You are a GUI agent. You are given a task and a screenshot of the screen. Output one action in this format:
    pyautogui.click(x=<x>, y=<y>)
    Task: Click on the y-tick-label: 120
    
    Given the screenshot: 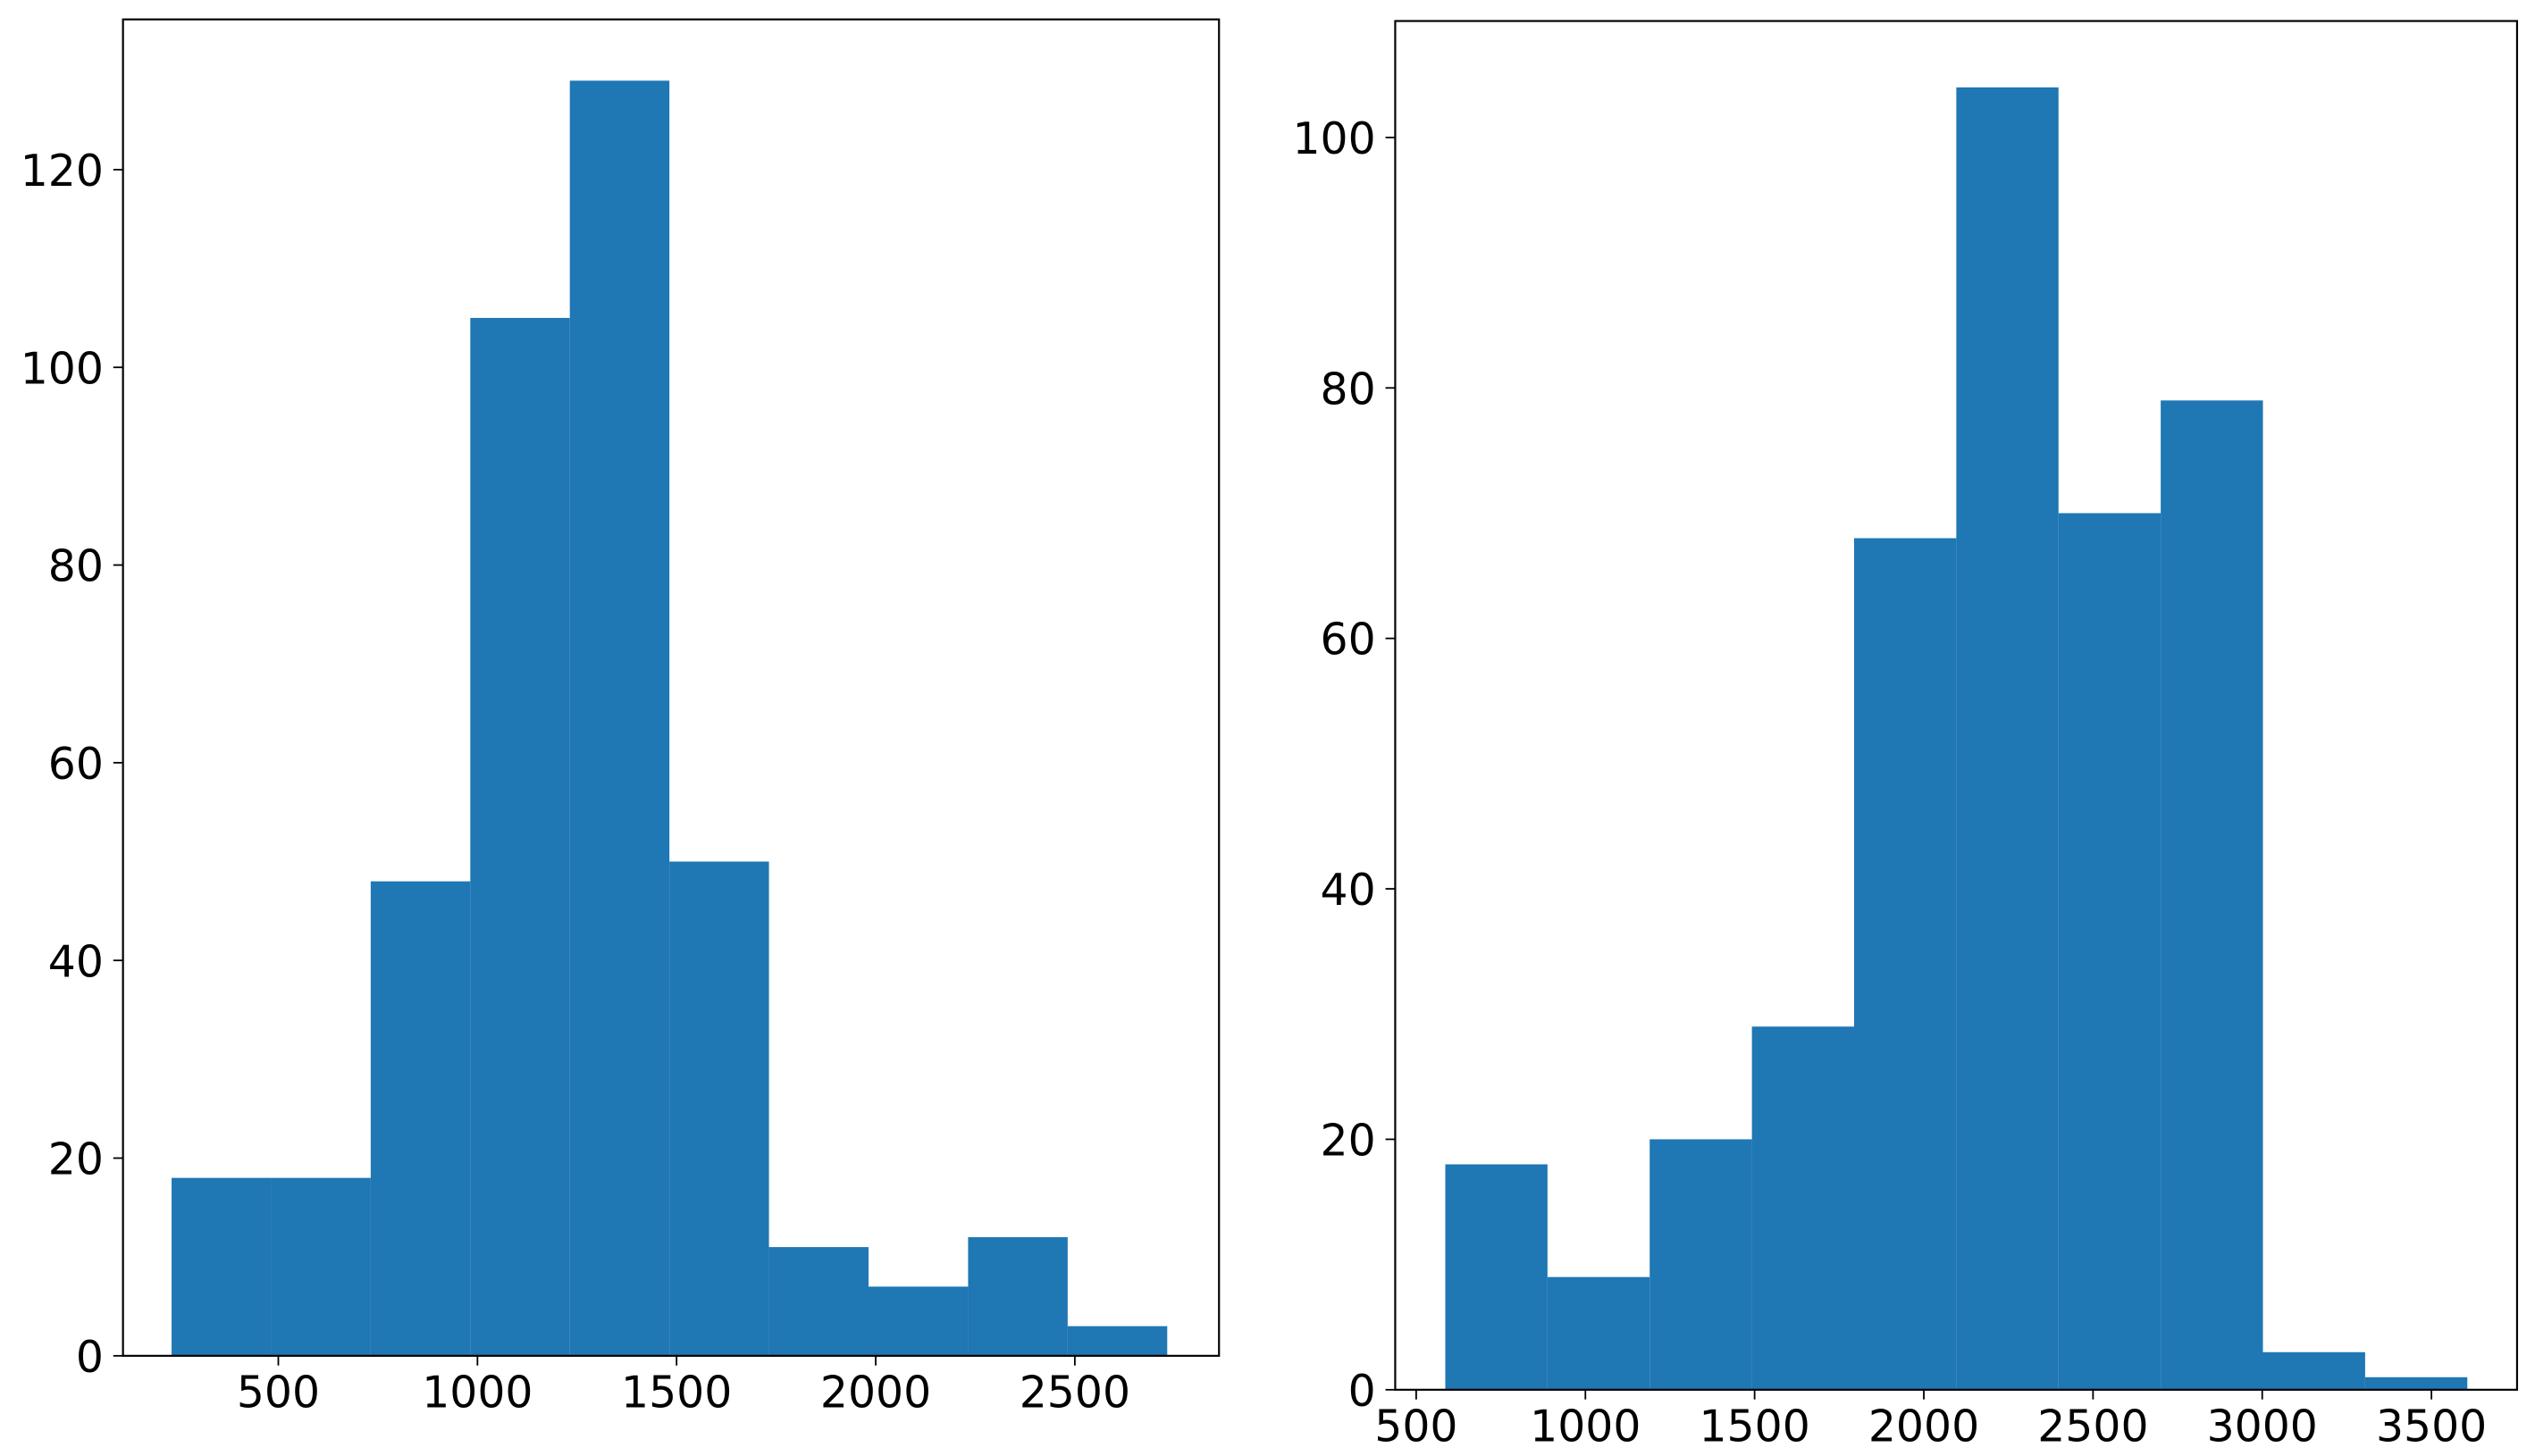 What is the action you would take?
    pyautogui.click(x=62, y=171)
    